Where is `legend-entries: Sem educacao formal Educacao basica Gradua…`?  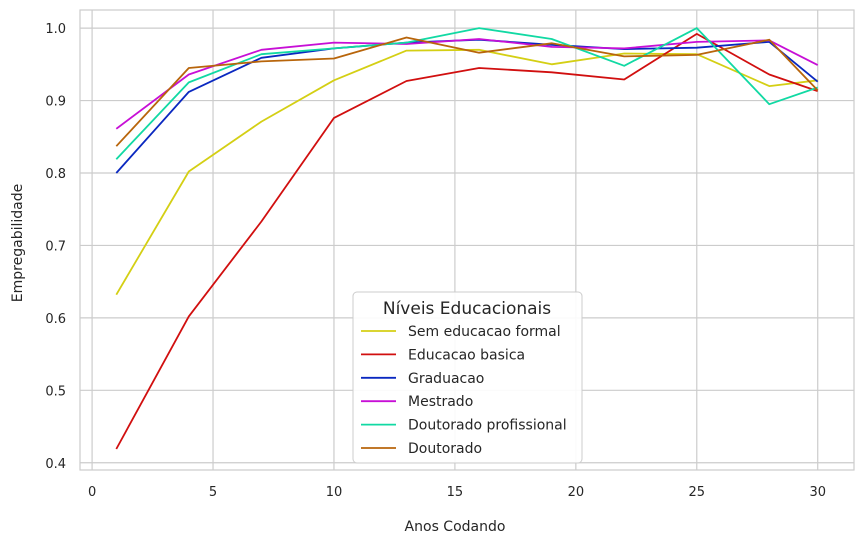 legend-entries: Sem educacao formal Educacao basica Gradua… is located at coordinates (464, 390).